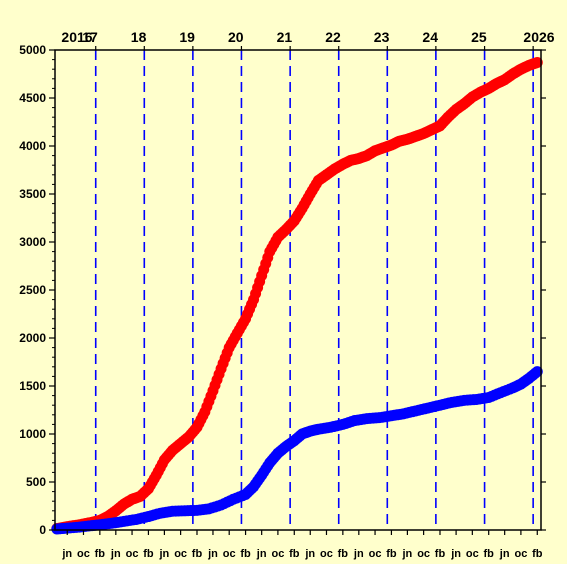 The height and width of the screenshot is (564, 567). What do you see at coordinates (479, 37) in the screenshot?
I see `top-year-label: 25` at bounding box center [479, 37].